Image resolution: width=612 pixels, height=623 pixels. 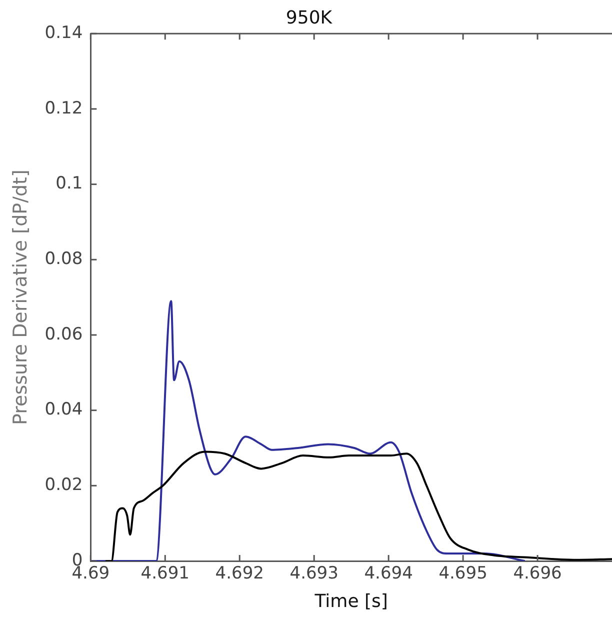 I want to click on y-tick-label: 0.14, so click(x=63, y=33).